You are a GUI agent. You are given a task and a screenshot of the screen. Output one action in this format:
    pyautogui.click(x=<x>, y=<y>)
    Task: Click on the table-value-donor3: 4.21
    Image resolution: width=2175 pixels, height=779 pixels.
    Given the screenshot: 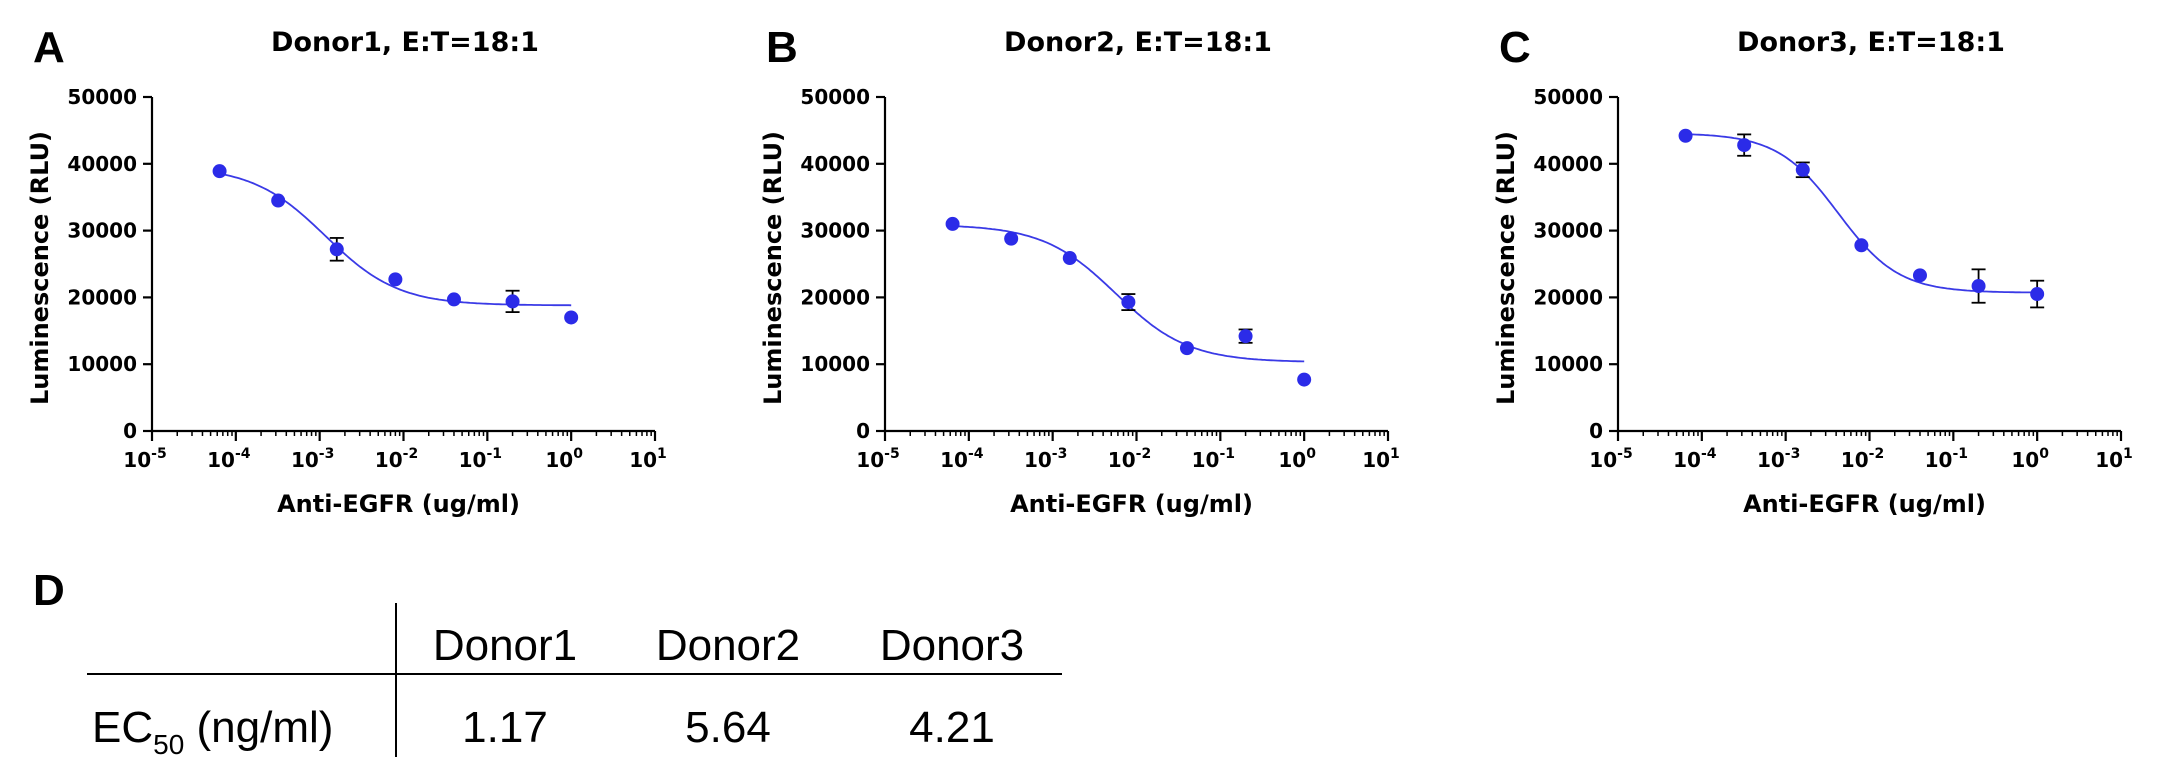 What is the action you would take?
    pyautogui.click(x=952, y=727)
    